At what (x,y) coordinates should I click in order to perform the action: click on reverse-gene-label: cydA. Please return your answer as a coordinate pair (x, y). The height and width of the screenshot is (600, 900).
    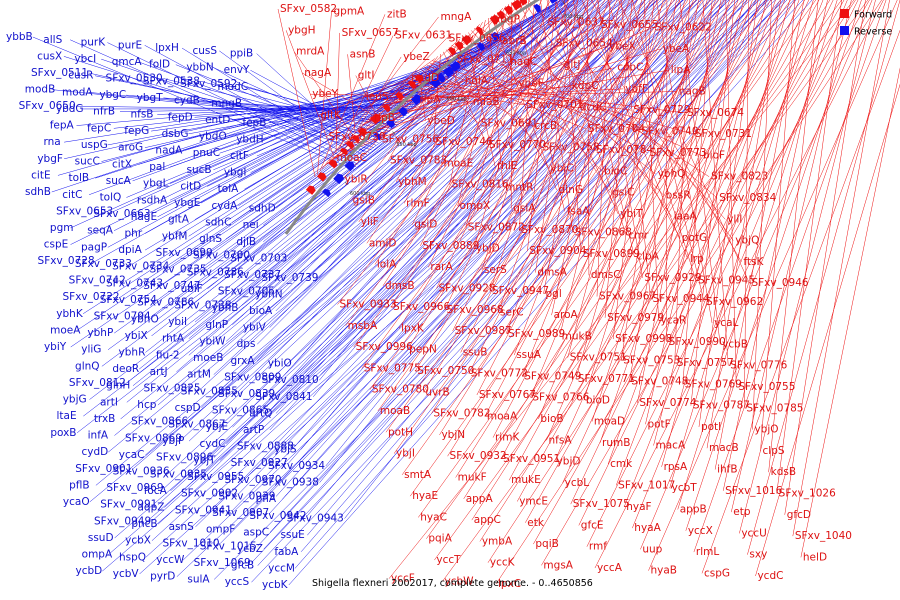
    Looking at the image, I should click on (224, 206).